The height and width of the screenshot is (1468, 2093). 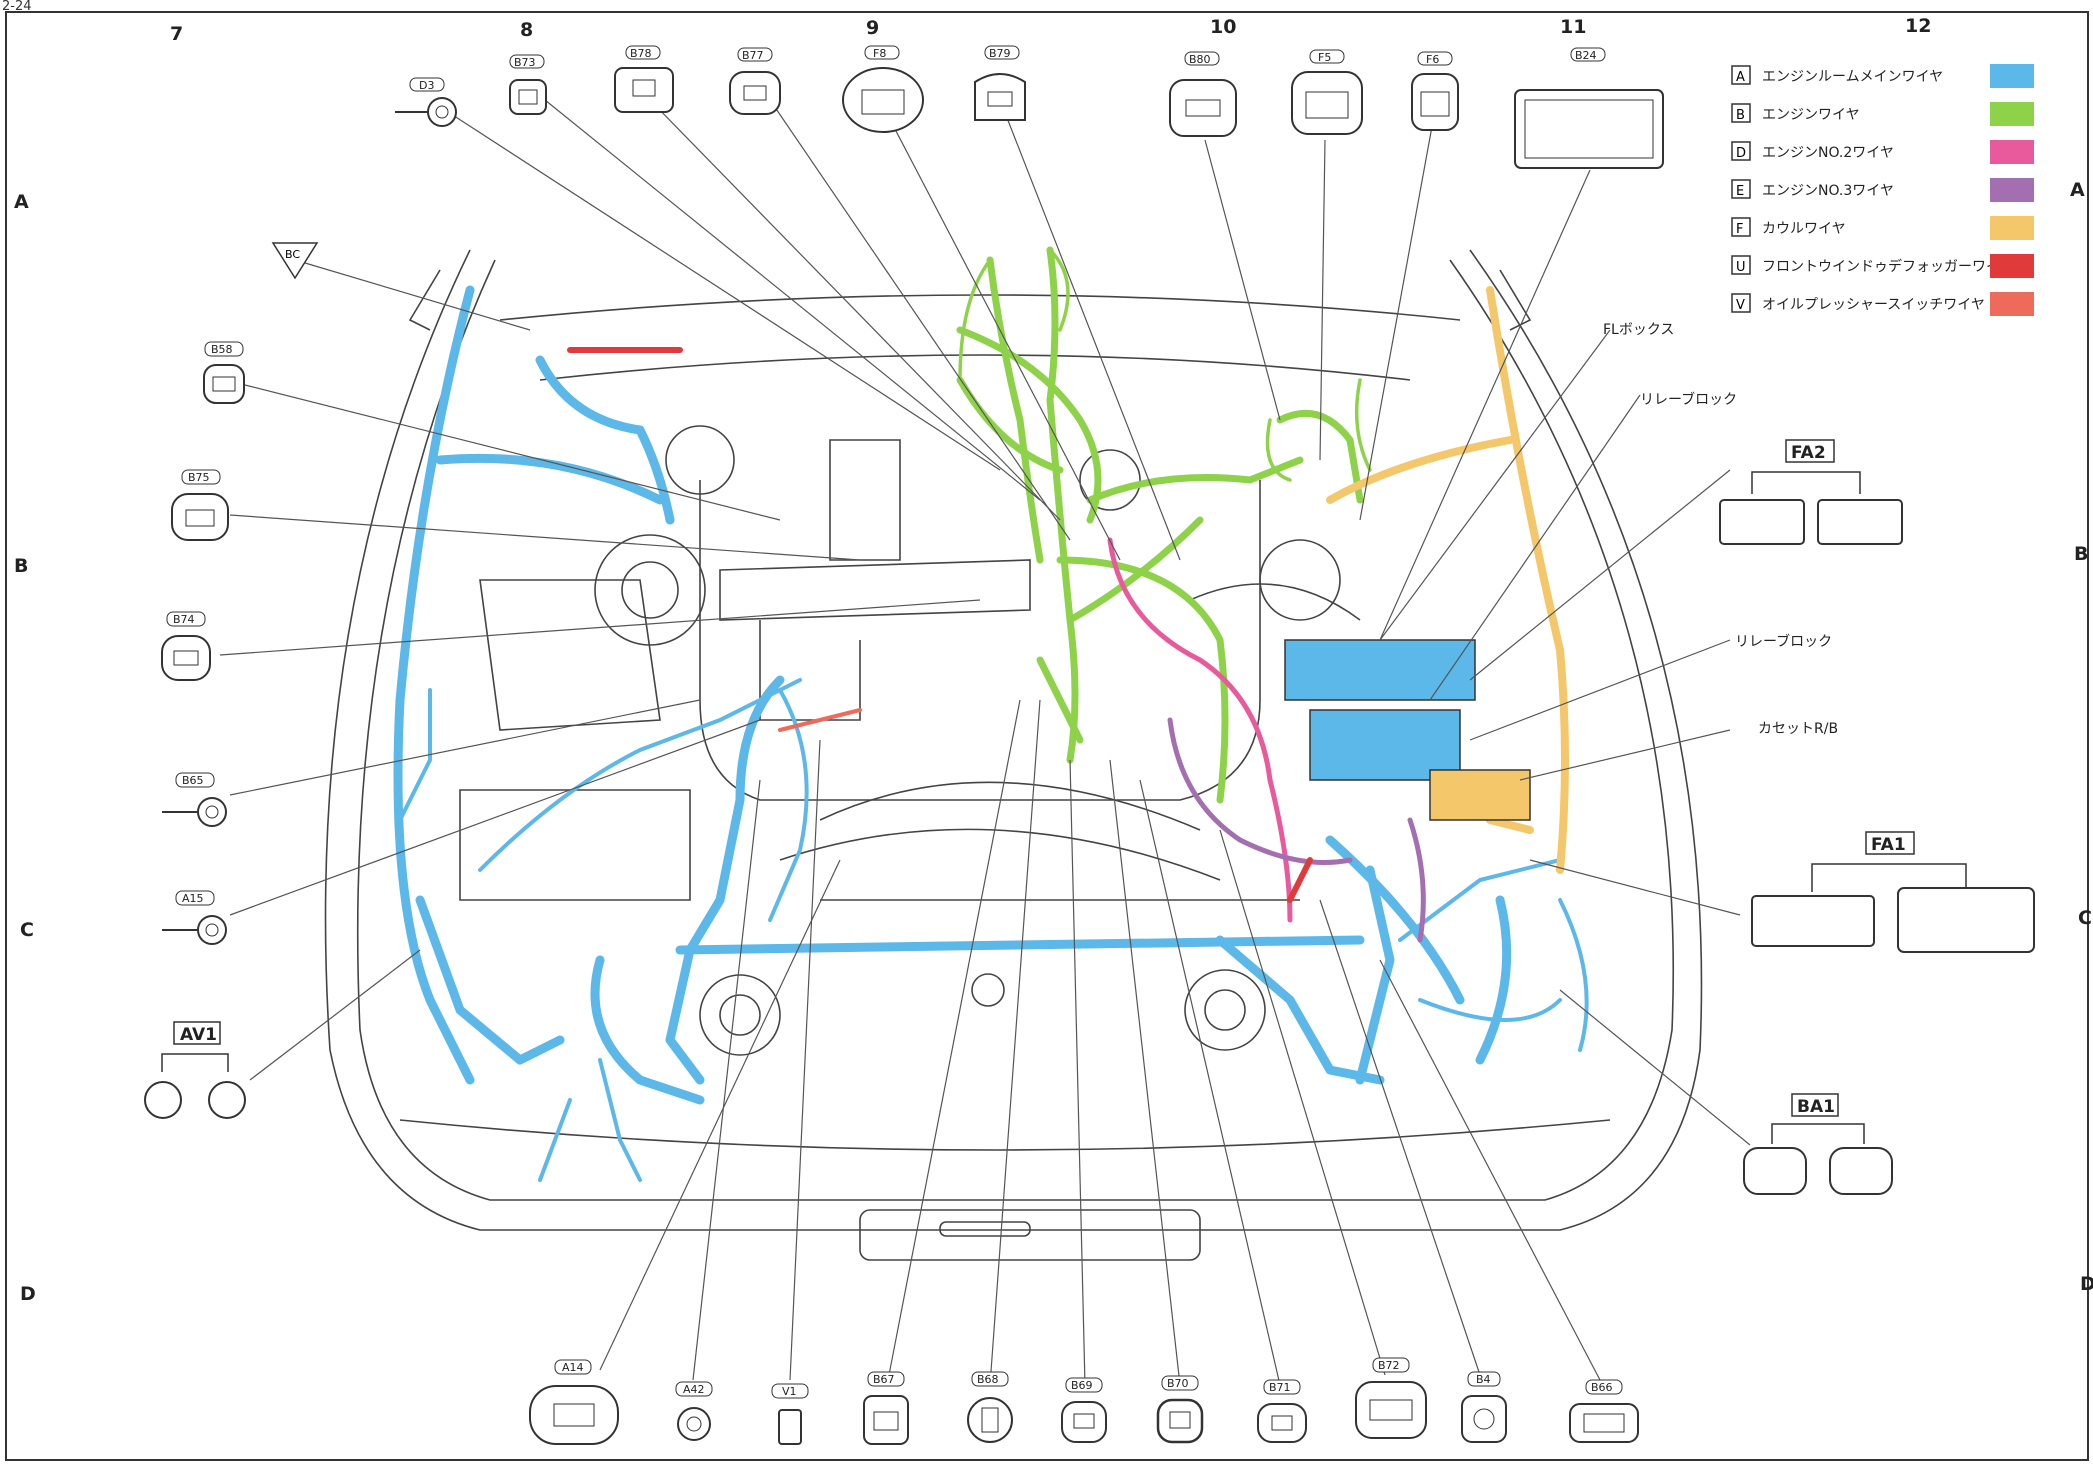 I want to click on connector-f8: F8, so click(x=883, y=89).